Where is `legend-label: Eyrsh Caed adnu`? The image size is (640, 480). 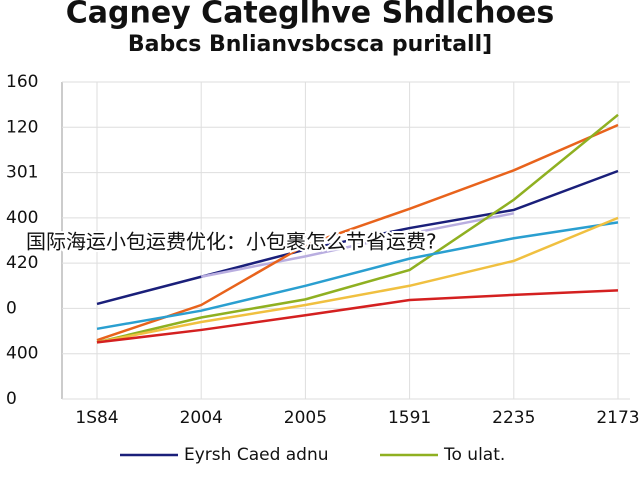
legend-label: Eyrsh Caed adnu is located at coordinates (256, 455).